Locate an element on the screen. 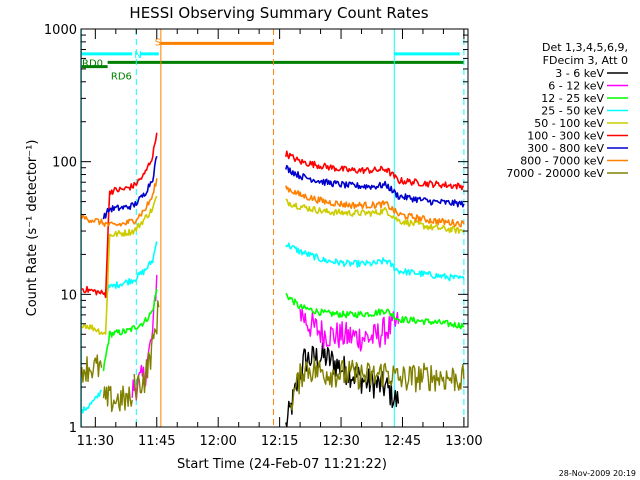 The height and width of the screenshot is (480, 640). legend-label-7000-20000-kev: 7000 - 20000 keV is located at coordinates (555, 173).